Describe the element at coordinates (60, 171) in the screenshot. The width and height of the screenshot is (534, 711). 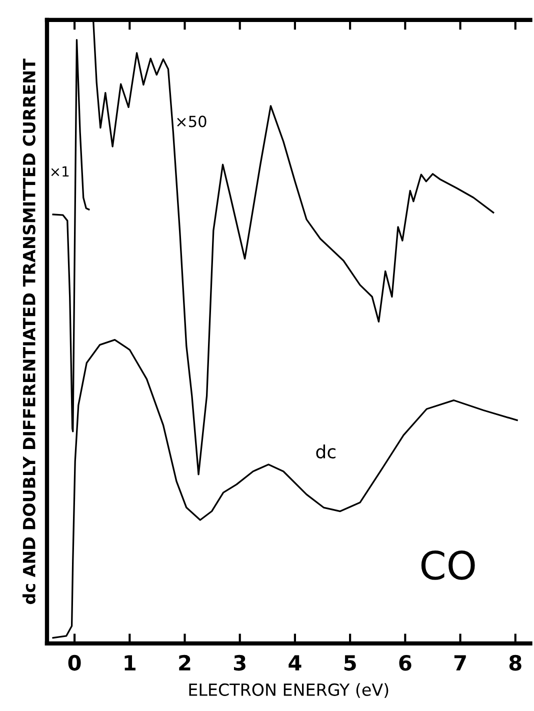
I see `annotation: ×1` at that location.